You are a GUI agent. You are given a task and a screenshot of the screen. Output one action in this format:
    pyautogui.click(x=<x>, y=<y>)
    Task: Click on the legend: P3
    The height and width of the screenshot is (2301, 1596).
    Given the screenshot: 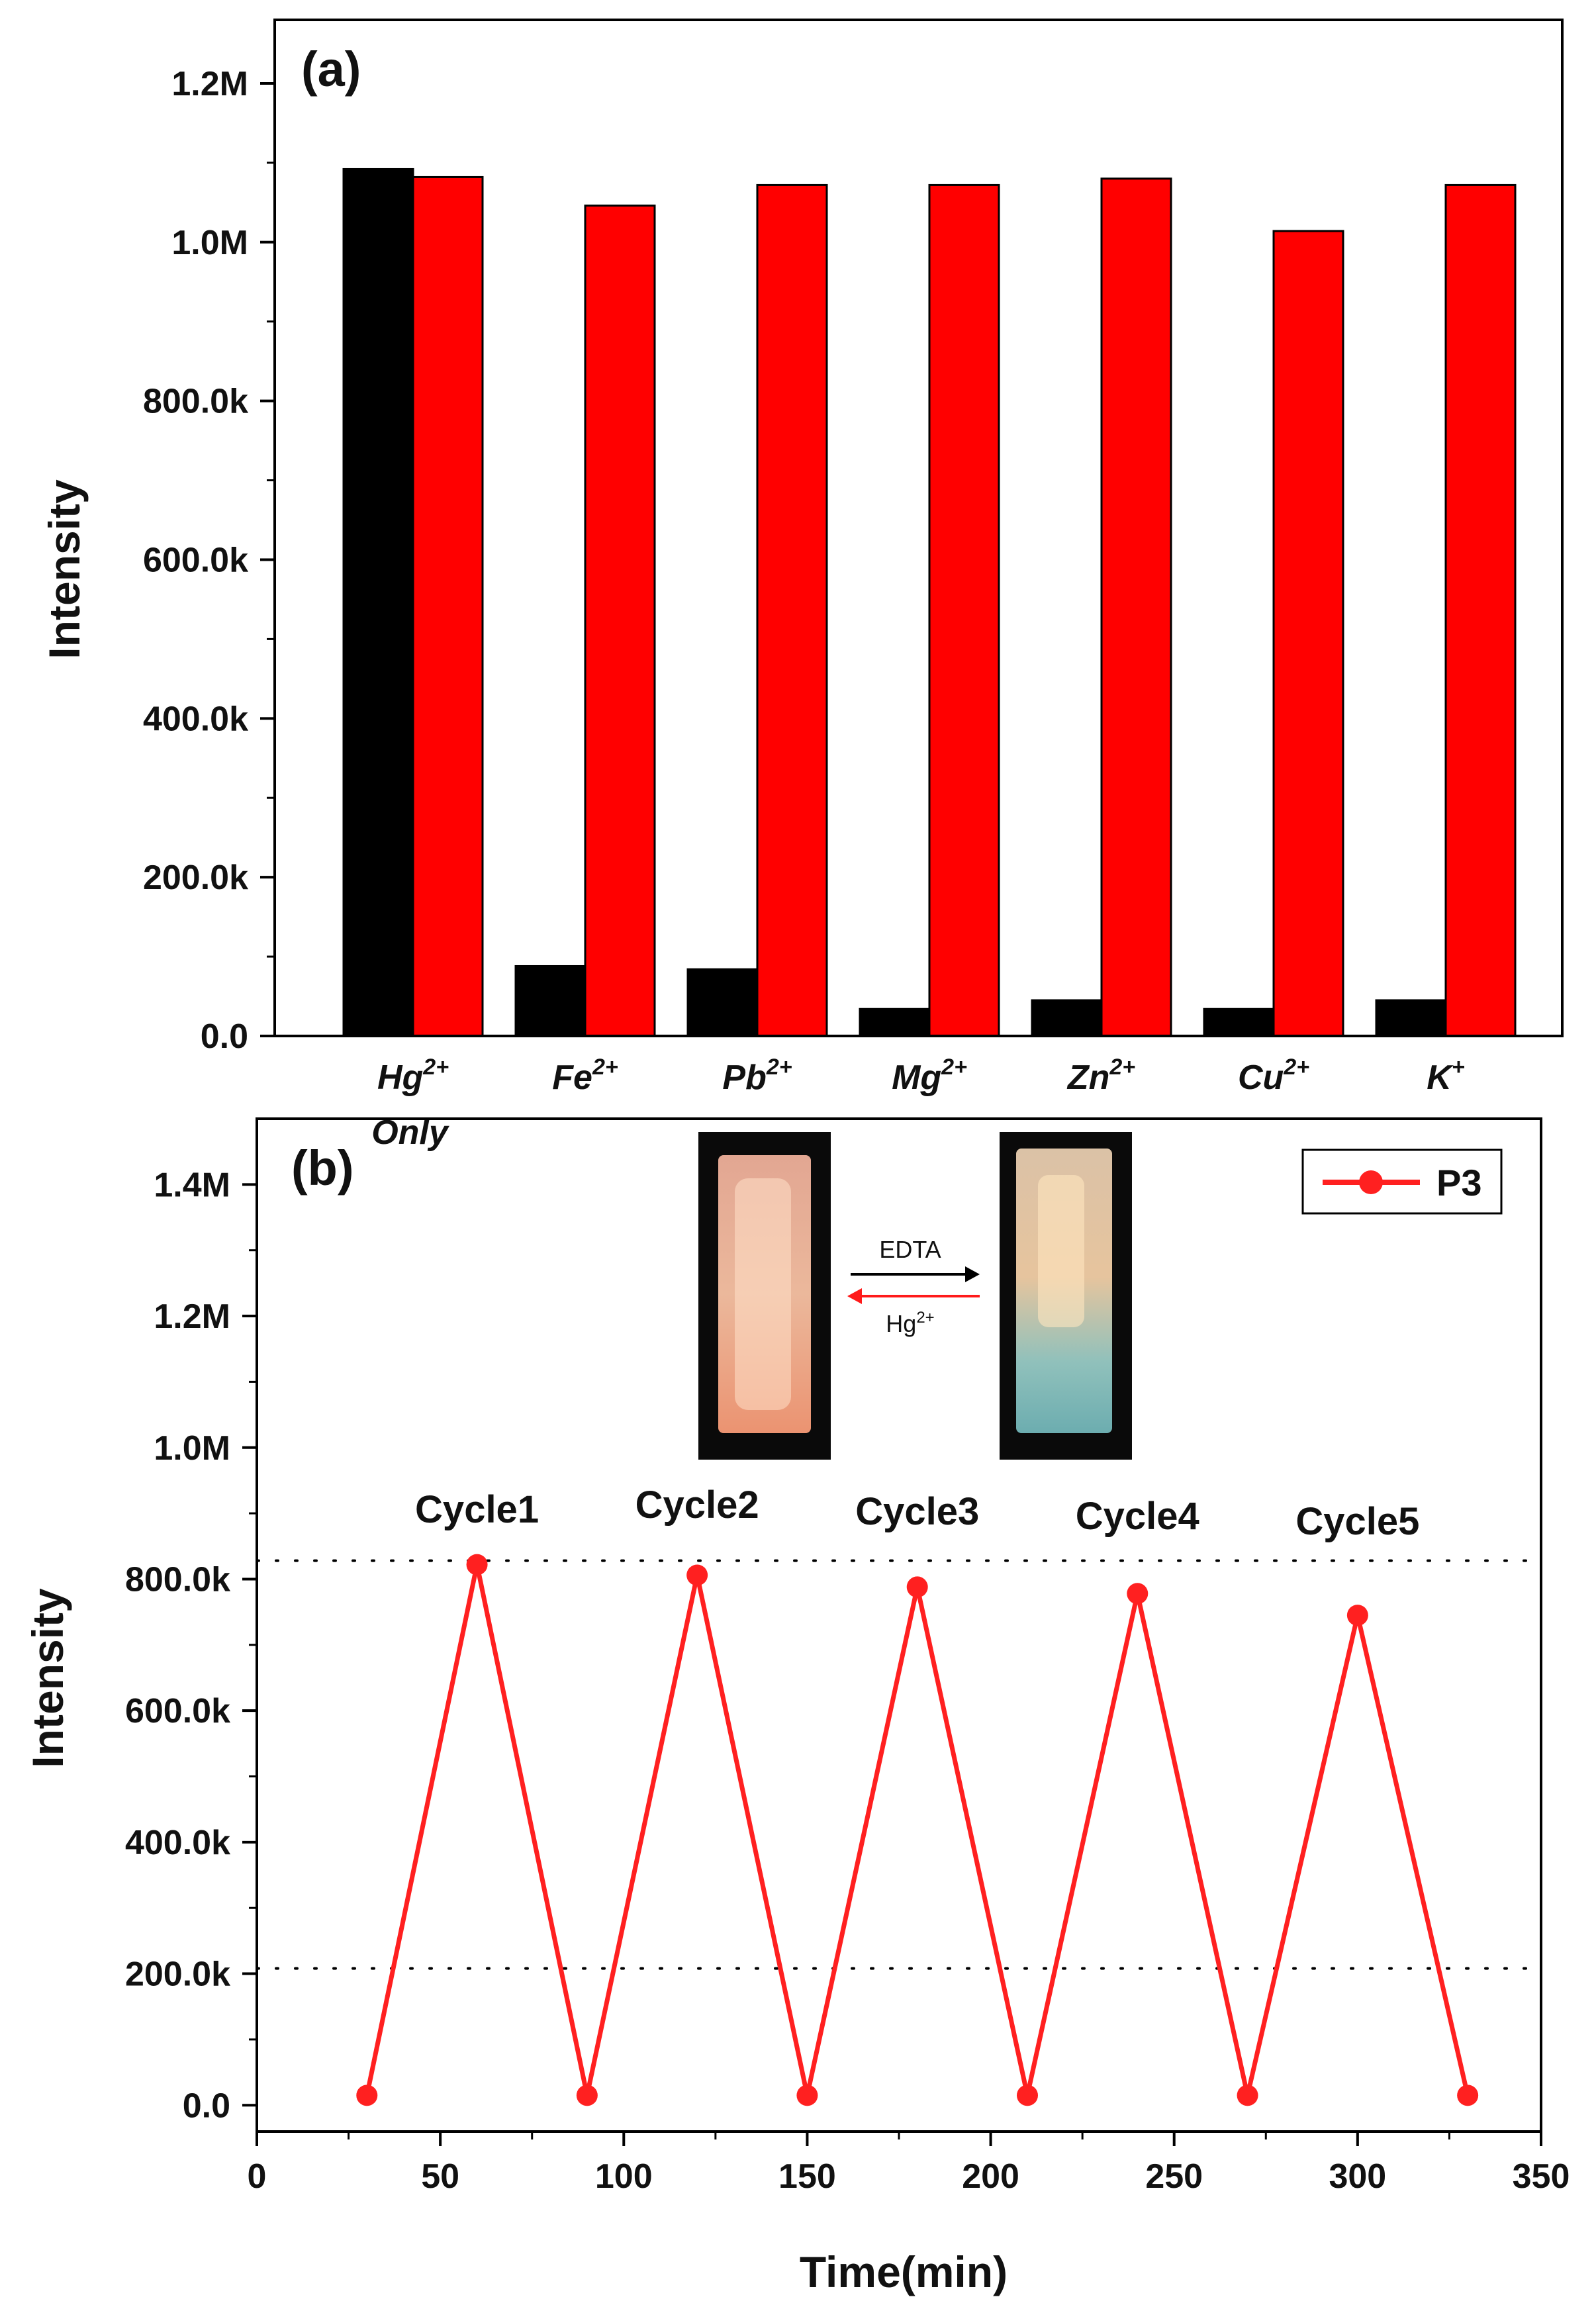 What is the action you would take?
    pyautogui.click(x=1402, y=1182)
    